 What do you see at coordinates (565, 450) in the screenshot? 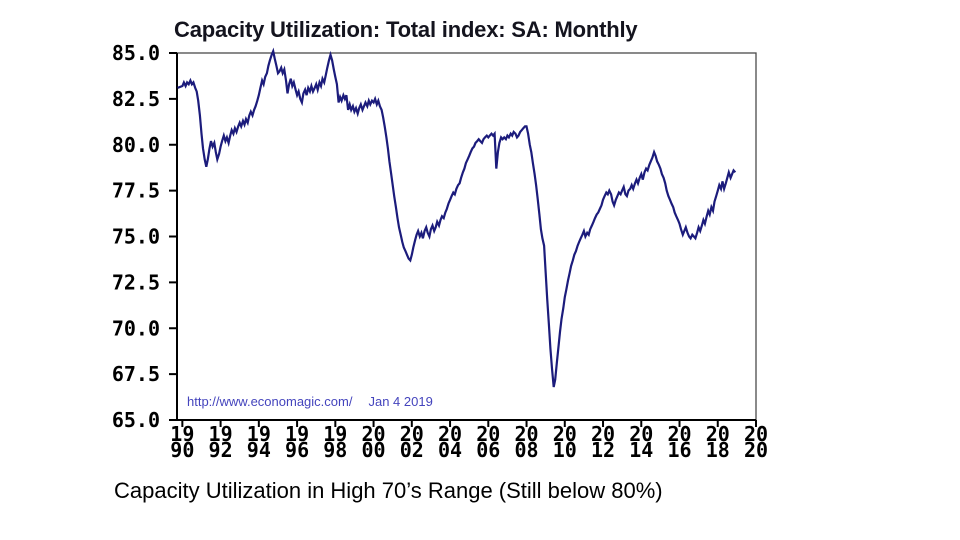
I see `x-axis-tick-label: 10` at bounding box center [565, 450].